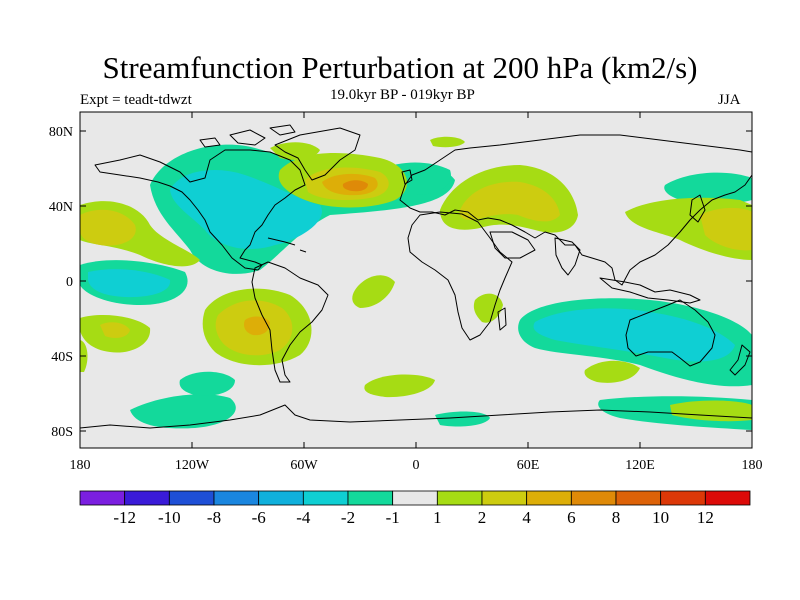  I want to click on anomaly-region-south-america-max, so click(256, 326).